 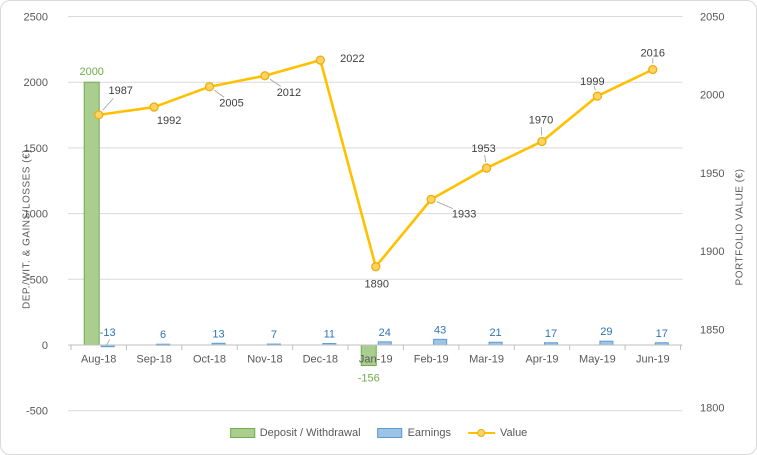 What do you see at coordinates (218, 334) in the screenshot?
I see `earnings-bar-label: 13` at bounding box center [218, 334].